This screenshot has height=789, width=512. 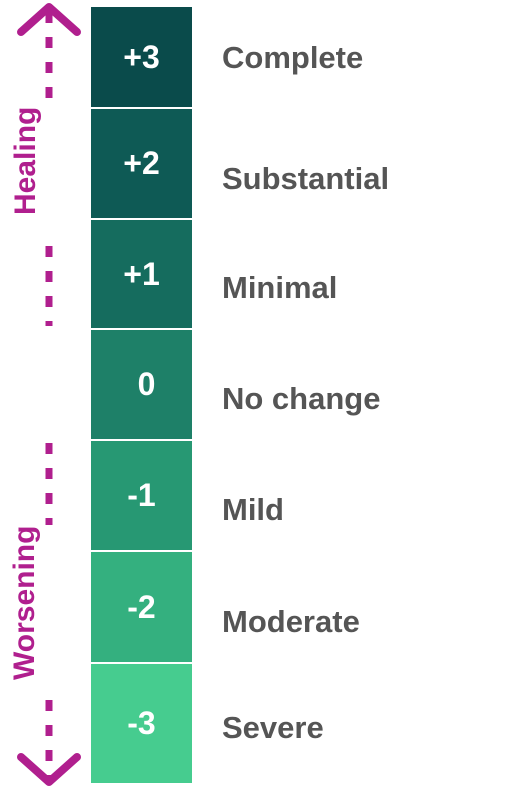 I want to click on scale-cell-plus-1: +1, so click(x=141, y=275).